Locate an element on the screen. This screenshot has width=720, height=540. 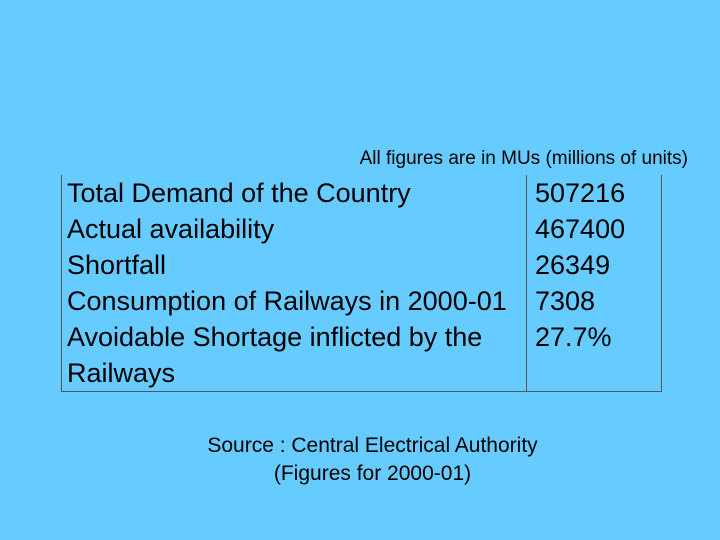
figures-year-line: (Figures for 2000-01) is located at coordinates (372, 473).